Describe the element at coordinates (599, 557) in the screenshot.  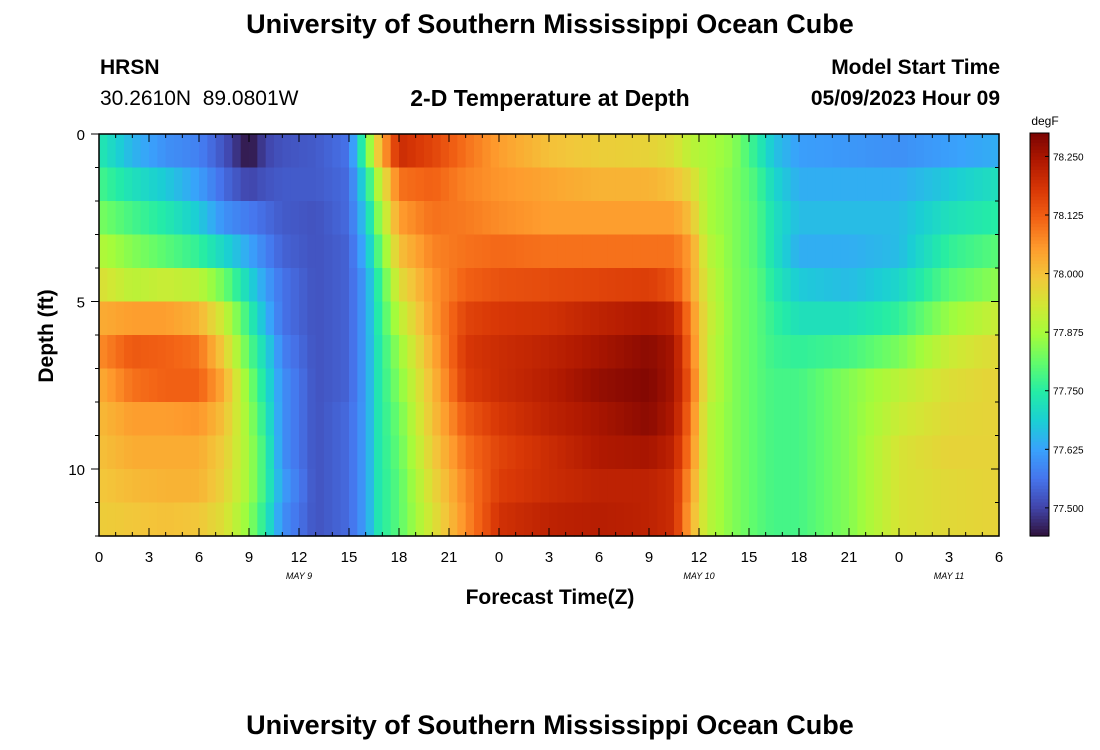
I see `x-tick-label: 6` at that location.